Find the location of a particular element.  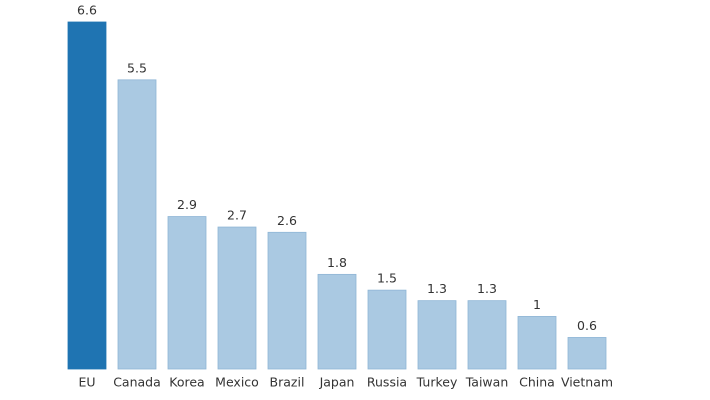

x-tick-label: Korea is located at coordinates (186, 382).